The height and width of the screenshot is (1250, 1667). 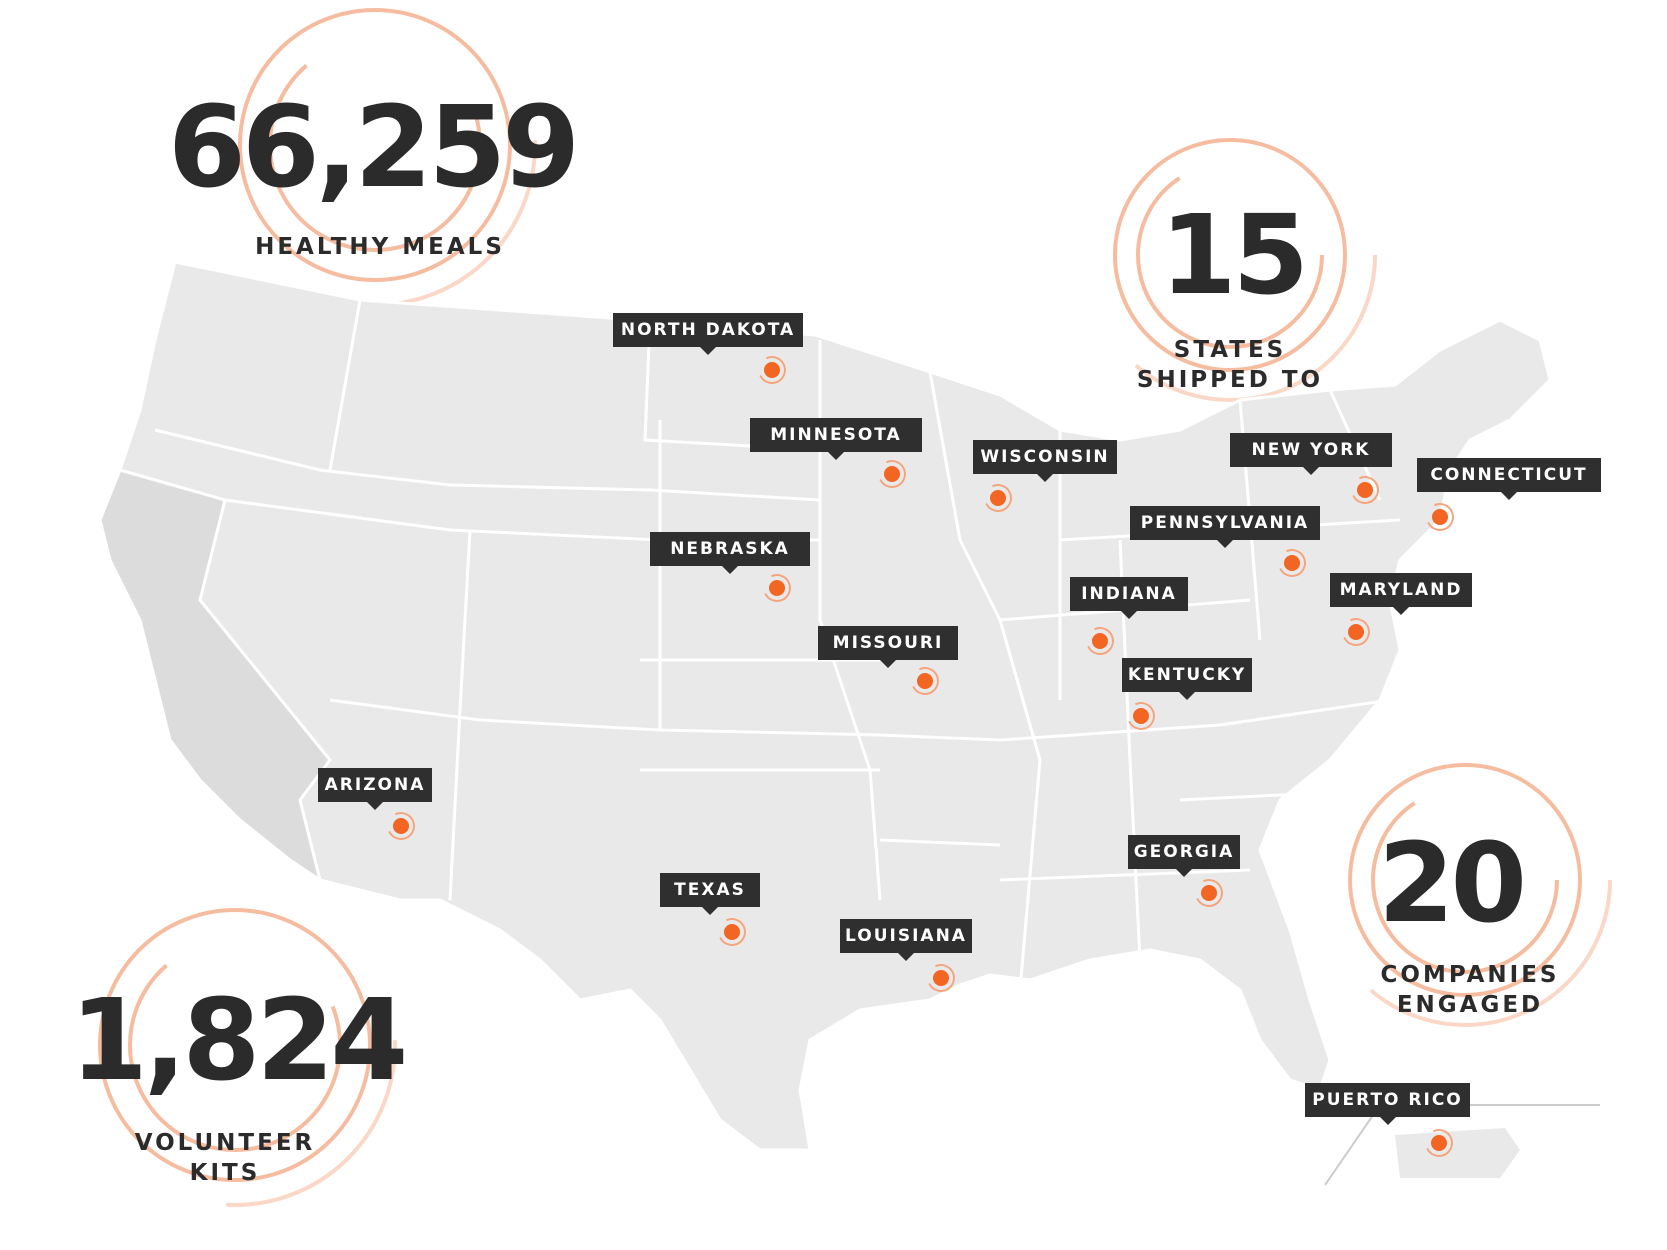 What do you see at coordinates (1230, 350) in the screenshot?
I see `states-label-line1: STATES` at bounding box center [1230, 350].